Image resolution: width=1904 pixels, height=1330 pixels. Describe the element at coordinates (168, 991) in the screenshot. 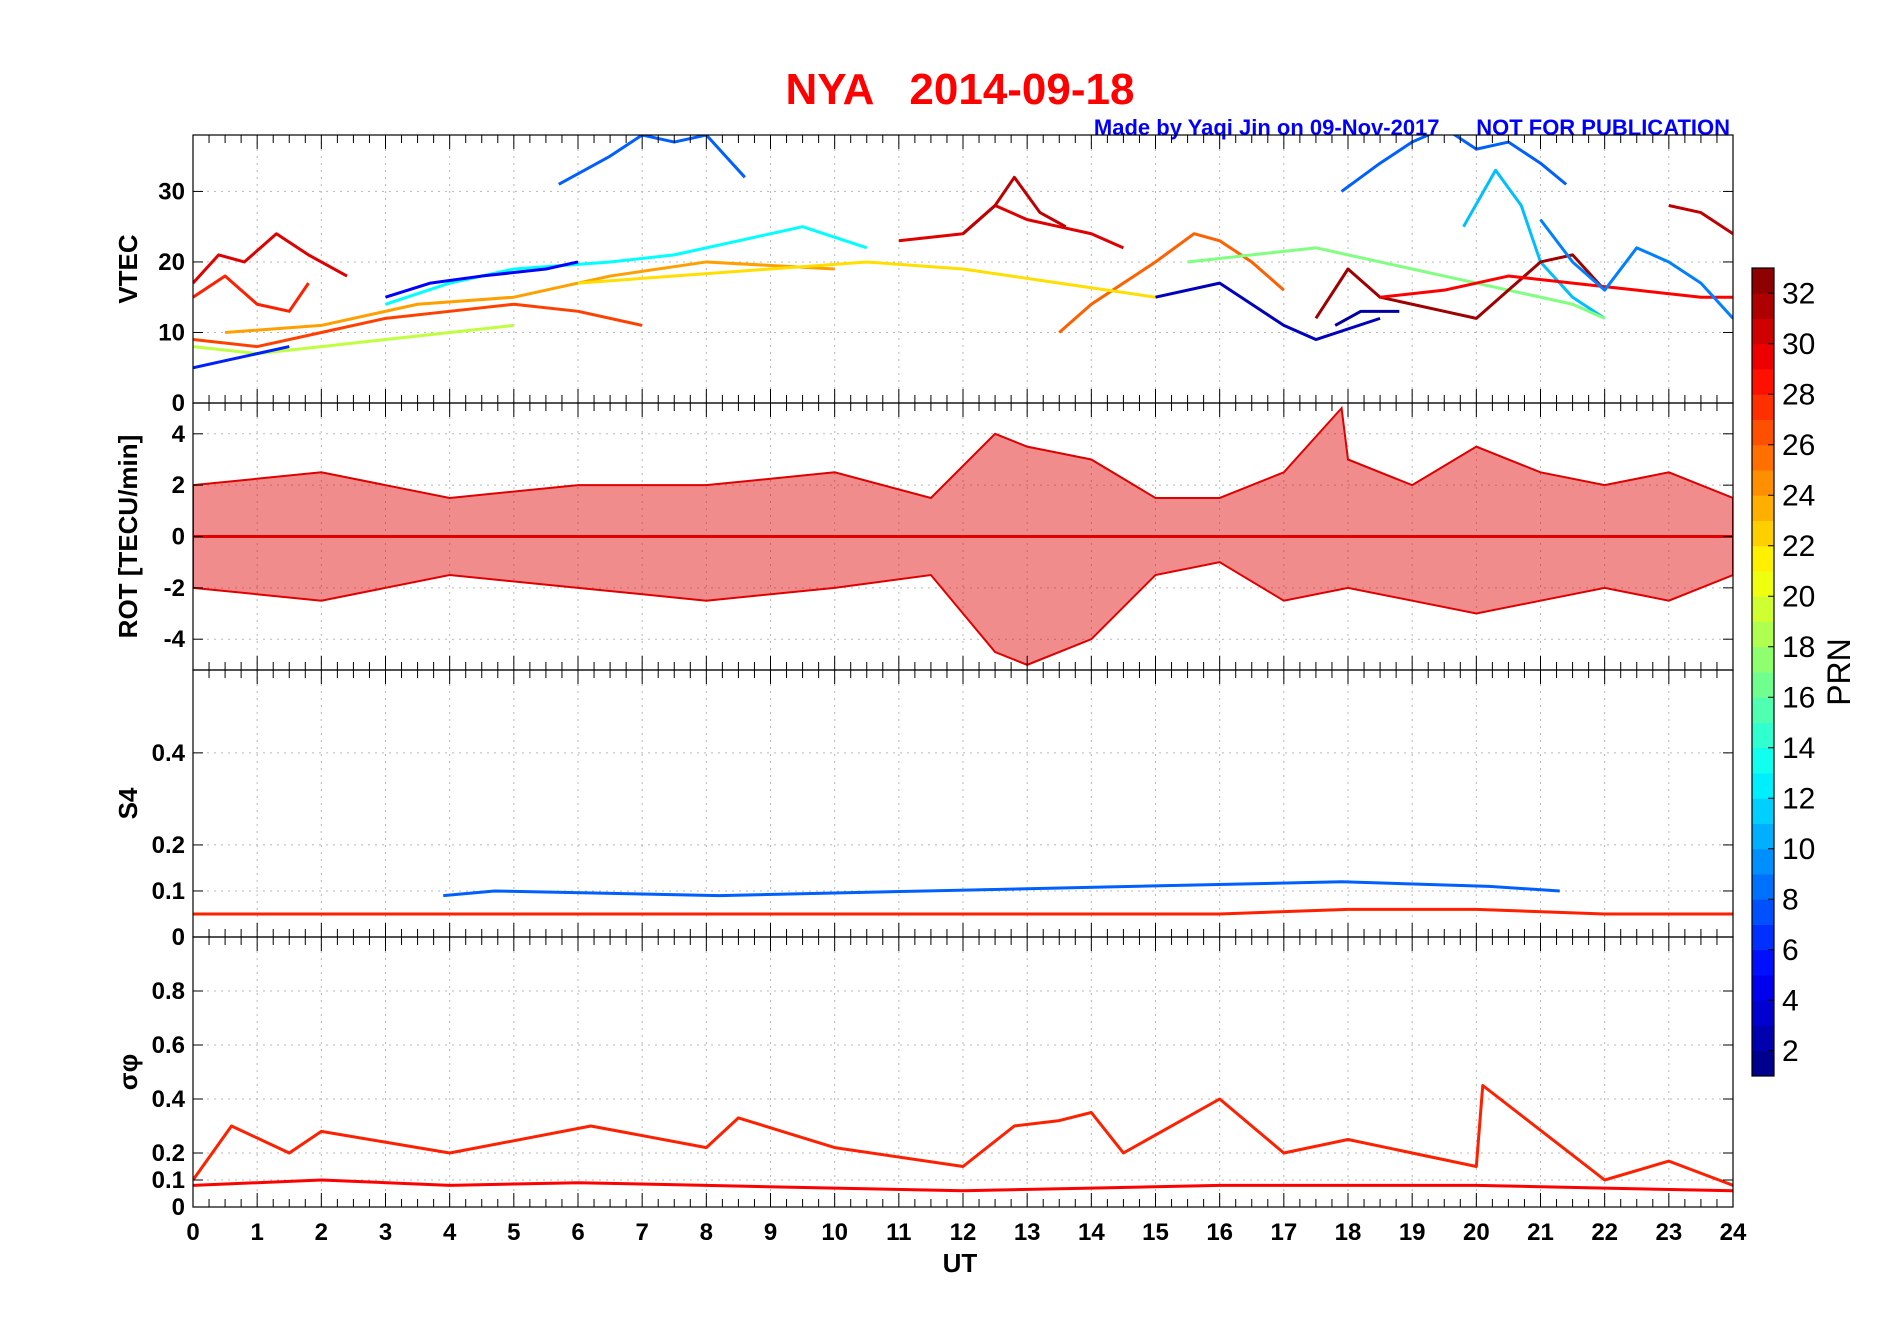

I see `y-tick-label: 0.8` at that location.